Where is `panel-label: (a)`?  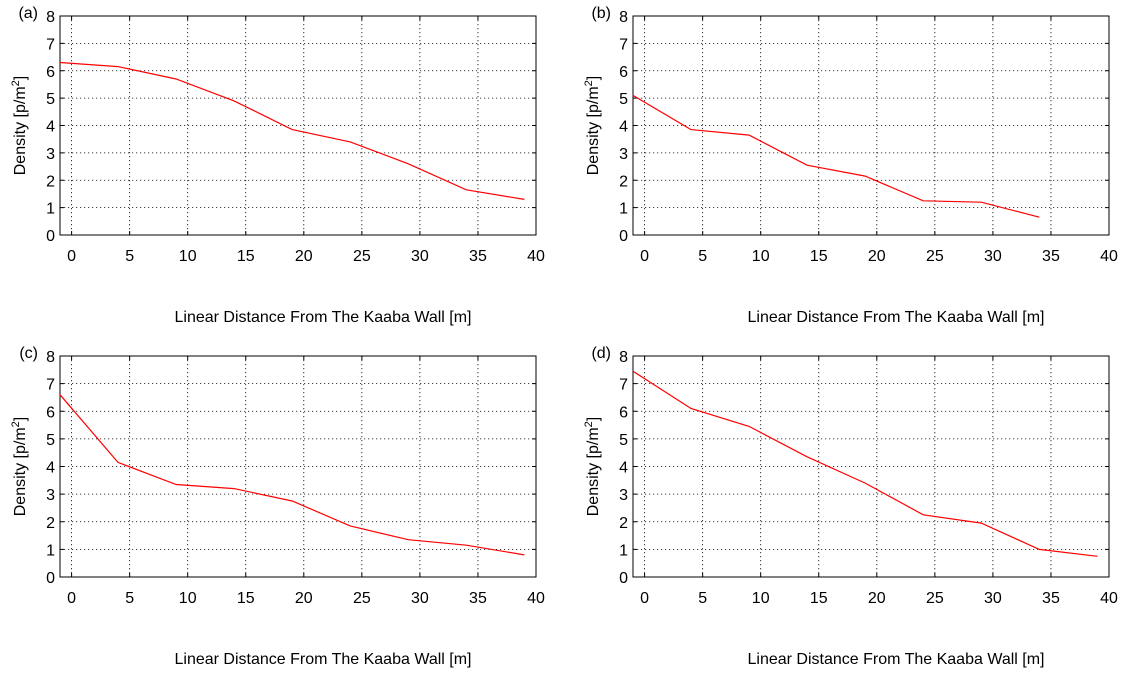
panel-label: (a) is located at coordinates (28, 13).